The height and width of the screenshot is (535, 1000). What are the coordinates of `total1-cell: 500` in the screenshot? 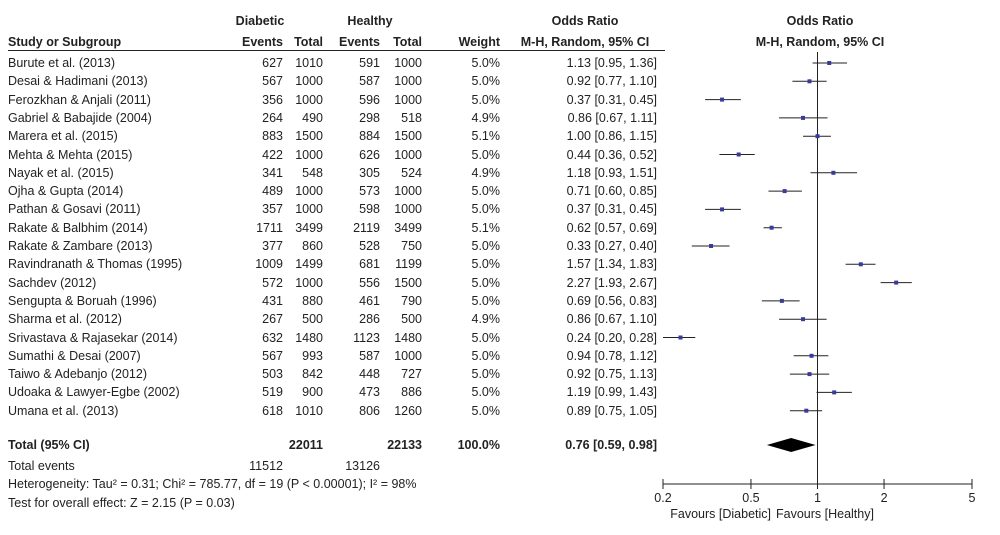 It's located at (312, 319).